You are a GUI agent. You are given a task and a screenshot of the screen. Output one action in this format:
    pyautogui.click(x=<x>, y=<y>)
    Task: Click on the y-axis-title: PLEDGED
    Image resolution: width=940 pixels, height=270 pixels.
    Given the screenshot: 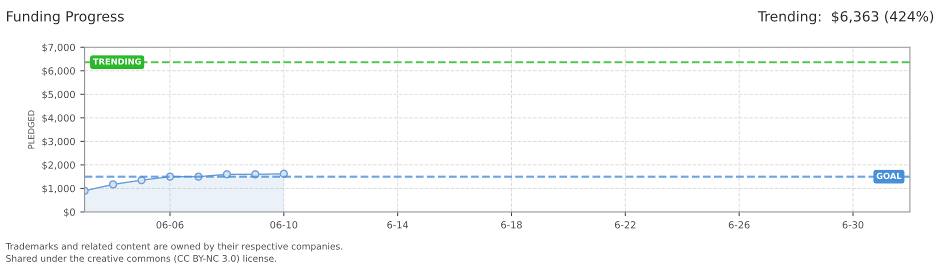 What is the action you would take?
    pyautogui.click(x=31, y=129)
    